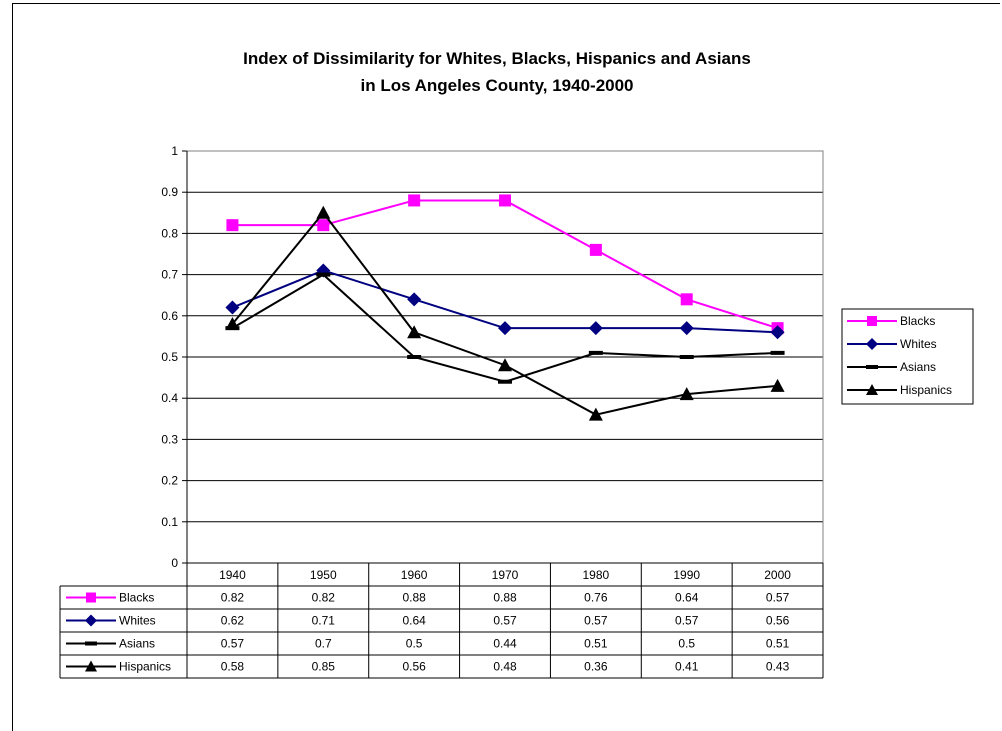 This screenshot has height=731, width=1002. I want to click on legend-box, so click(907, 356).